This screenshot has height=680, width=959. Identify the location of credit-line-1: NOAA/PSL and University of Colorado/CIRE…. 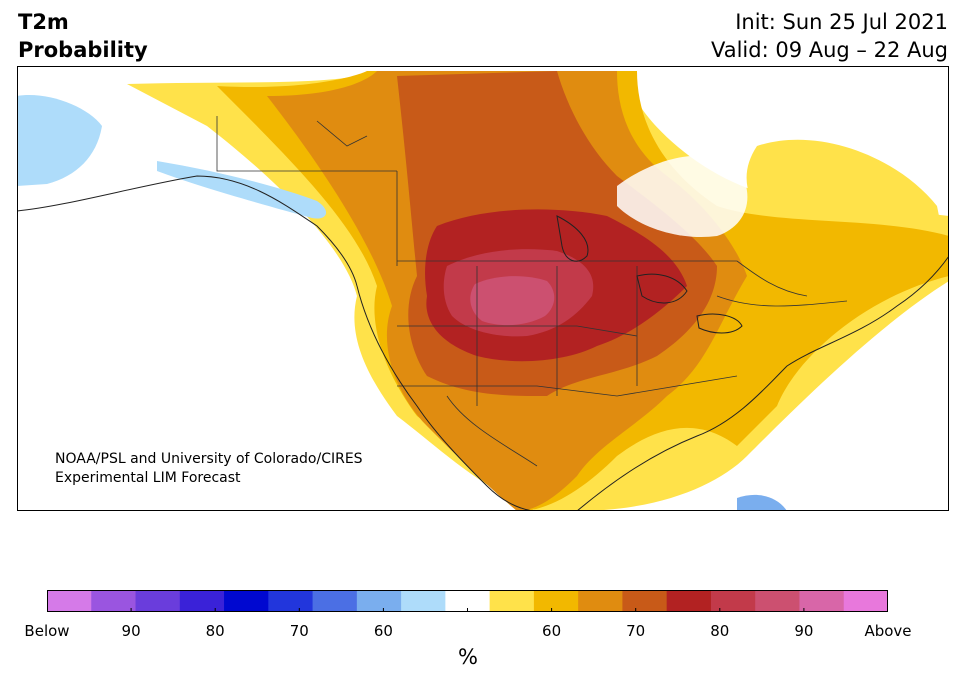
(209, 459).